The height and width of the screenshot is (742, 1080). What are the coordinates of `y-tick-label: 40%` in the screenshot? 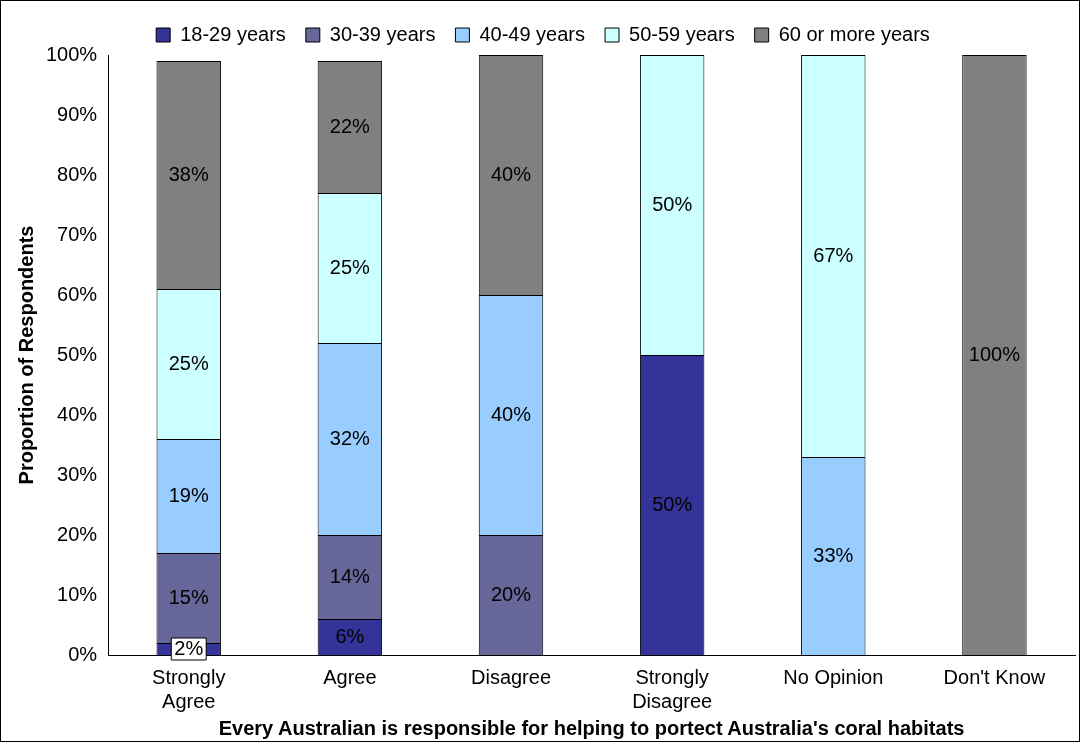 It's located at (77, 413).